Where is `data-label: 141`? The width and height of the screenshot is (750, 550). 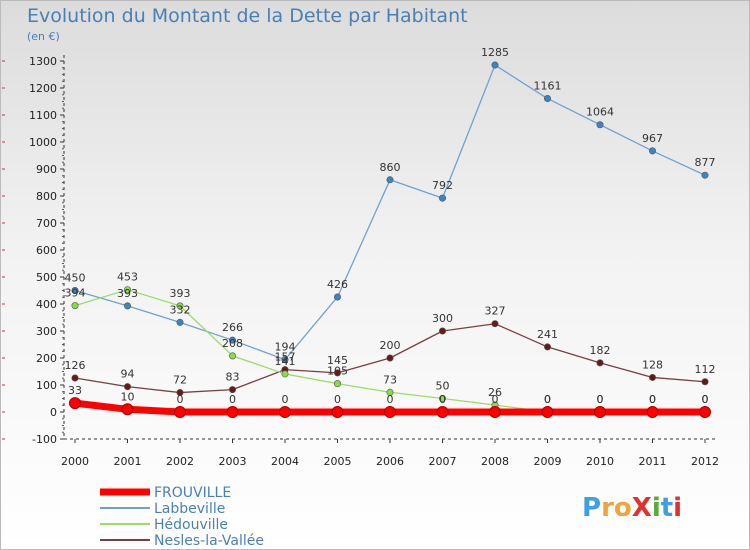
data-label: 141 is located at coordinates (285, 361).